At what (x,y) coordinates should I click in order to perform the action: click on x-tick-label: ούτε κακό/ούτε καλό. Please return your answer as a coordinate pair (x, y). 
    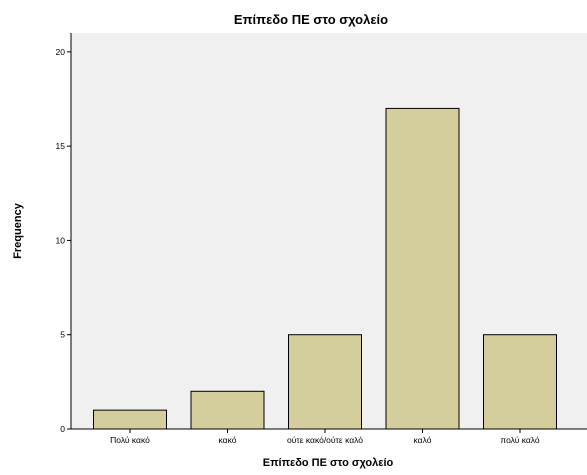
    Looking at the image, I should click on (325, 440).